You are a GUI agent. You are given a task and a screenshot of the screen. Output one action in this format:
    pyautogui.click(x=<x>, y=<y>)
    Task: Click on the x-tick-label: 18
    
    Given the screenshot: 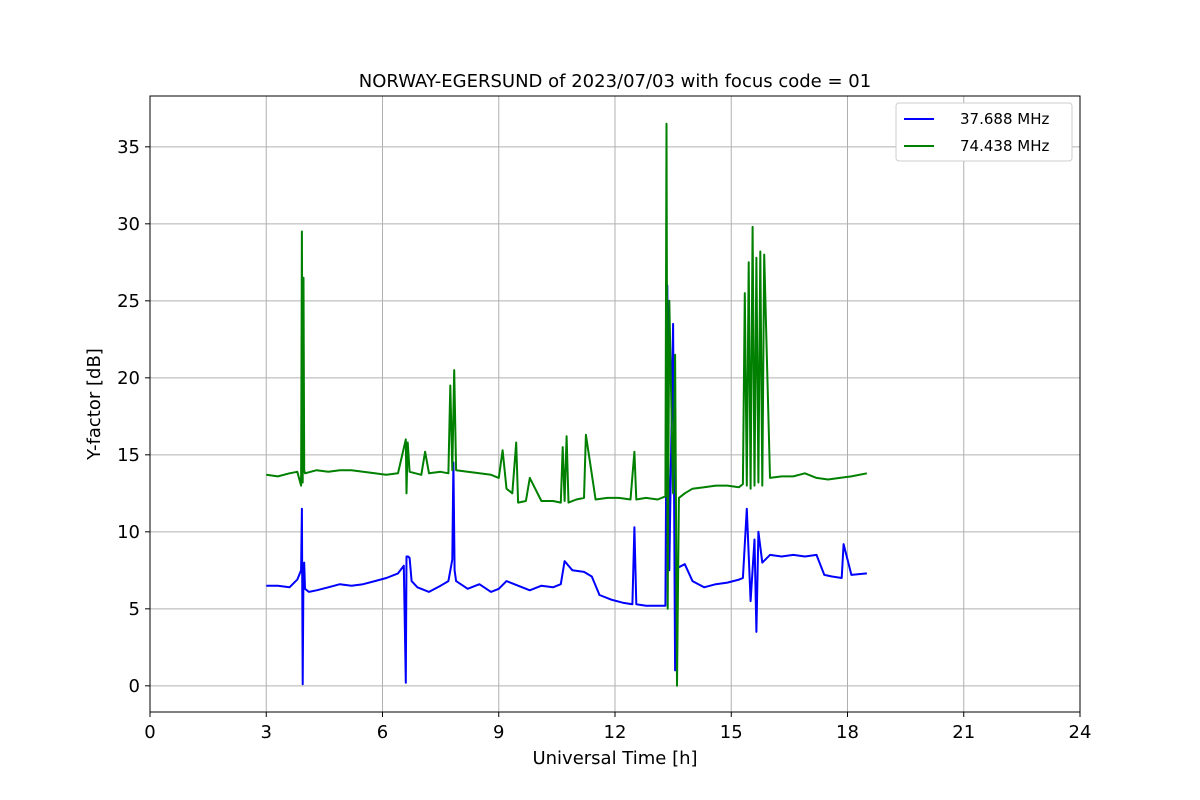 What is the action you would take?
    pyautogui.click(x=847, y=732)
    